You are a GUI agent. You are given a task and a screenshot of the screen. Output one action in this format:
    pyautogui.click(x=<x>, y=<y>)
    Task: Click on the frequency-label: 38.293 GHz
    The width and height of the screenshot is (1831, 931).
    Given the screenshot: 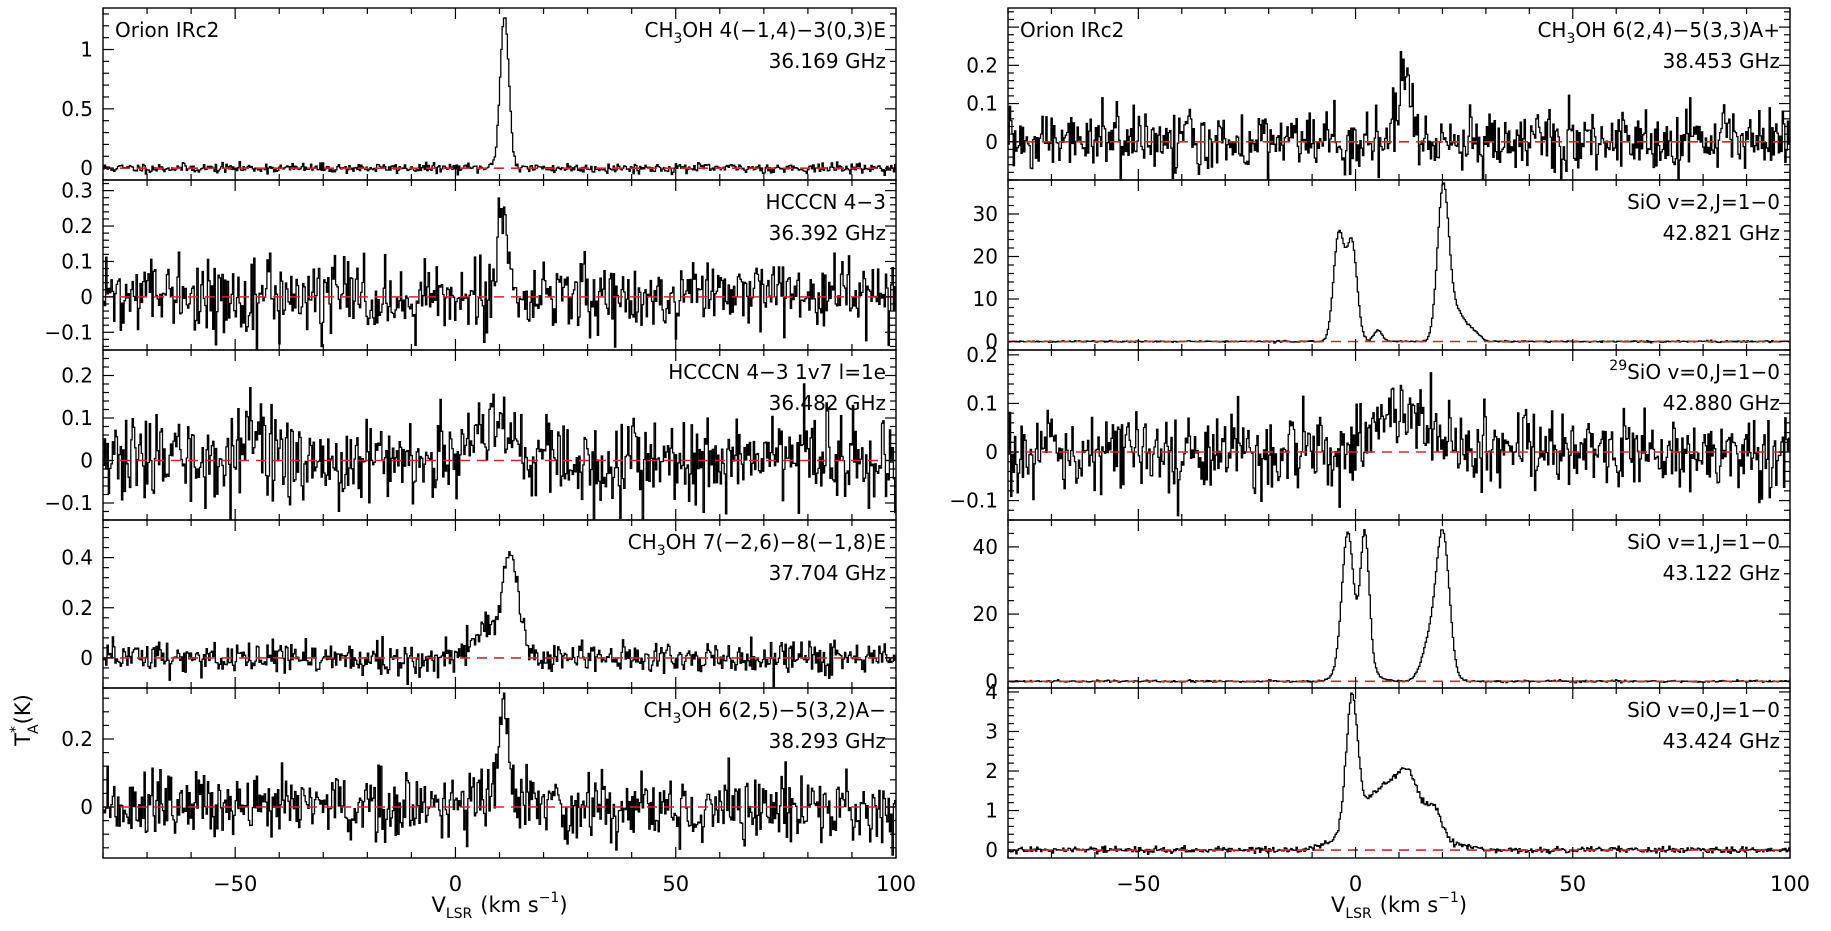 What is the action you would take?
    pyautogui.click(x=827, y=741)
    